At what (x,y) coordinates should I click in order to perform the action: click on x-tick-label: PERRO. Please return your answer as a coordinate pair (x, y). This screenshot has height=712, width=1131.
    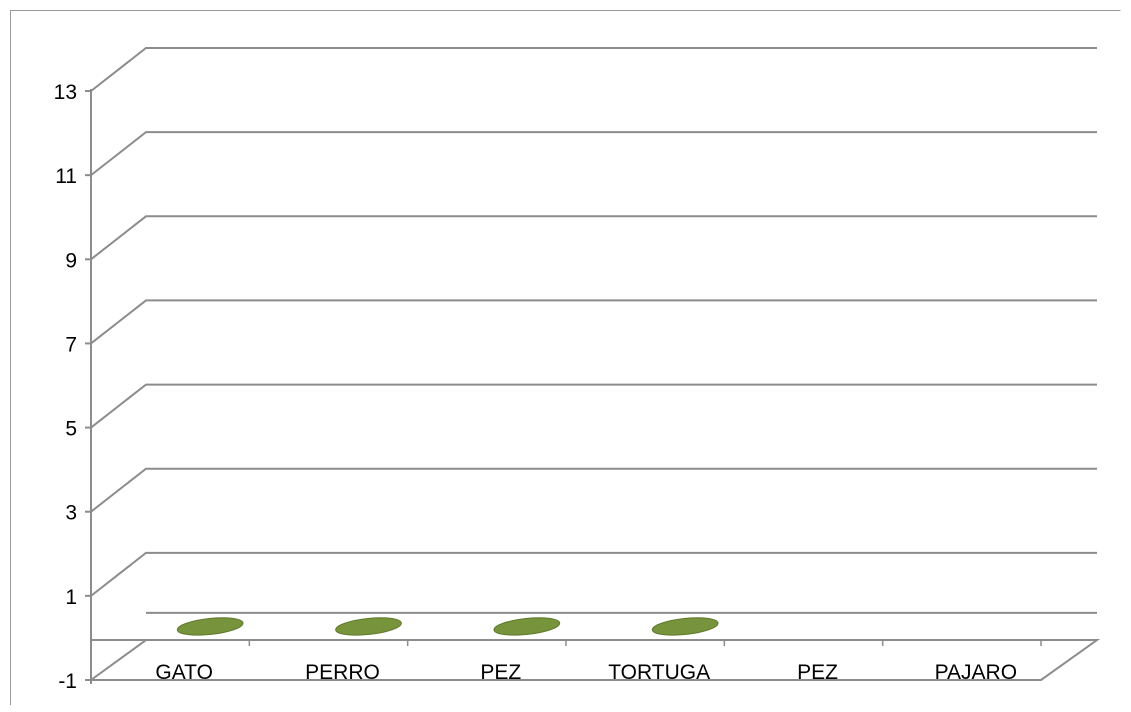
    Looking at the image, I should click on (342, 672).